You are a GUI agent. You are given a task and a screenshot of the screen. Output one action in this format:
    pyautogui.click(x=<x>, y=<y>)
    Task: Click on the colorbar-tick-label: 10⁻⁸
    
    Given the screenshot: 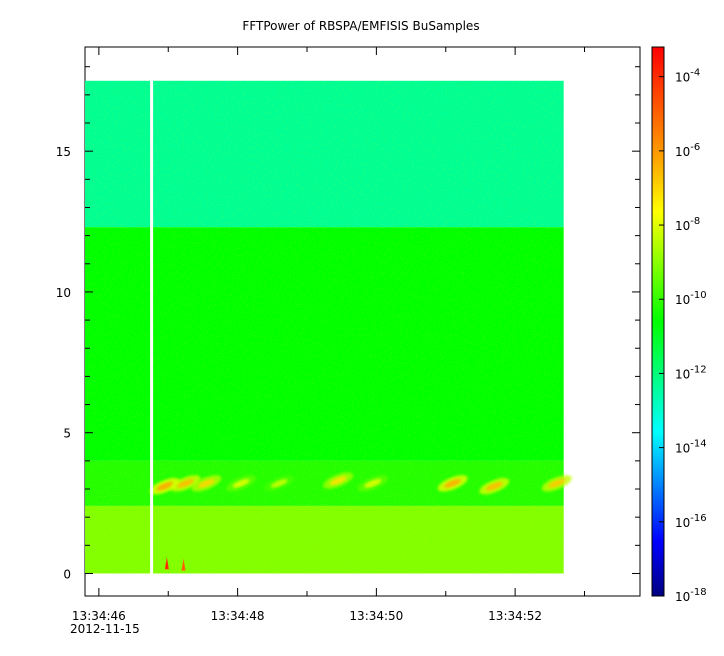 What is the action you would take?
    pyautogui.click(x=687, y=224)
    